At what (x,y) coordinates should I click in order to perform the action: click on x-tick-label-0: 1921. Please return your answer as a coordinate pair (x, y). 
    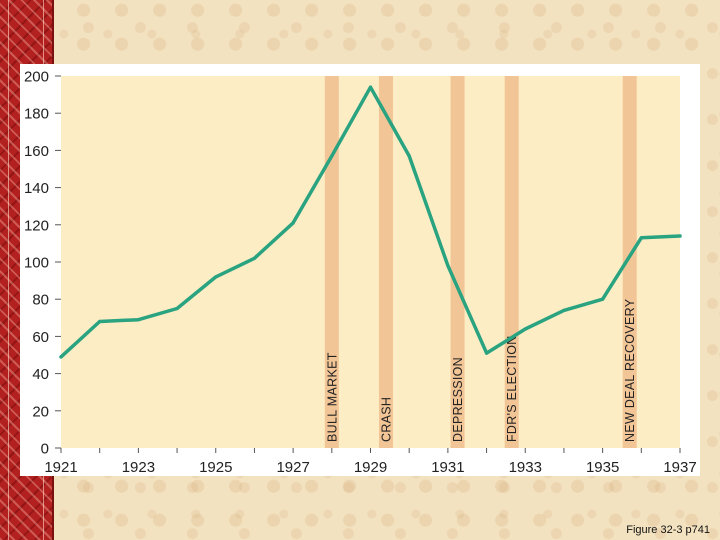
    Looking at the image, I should click on (60, 467).